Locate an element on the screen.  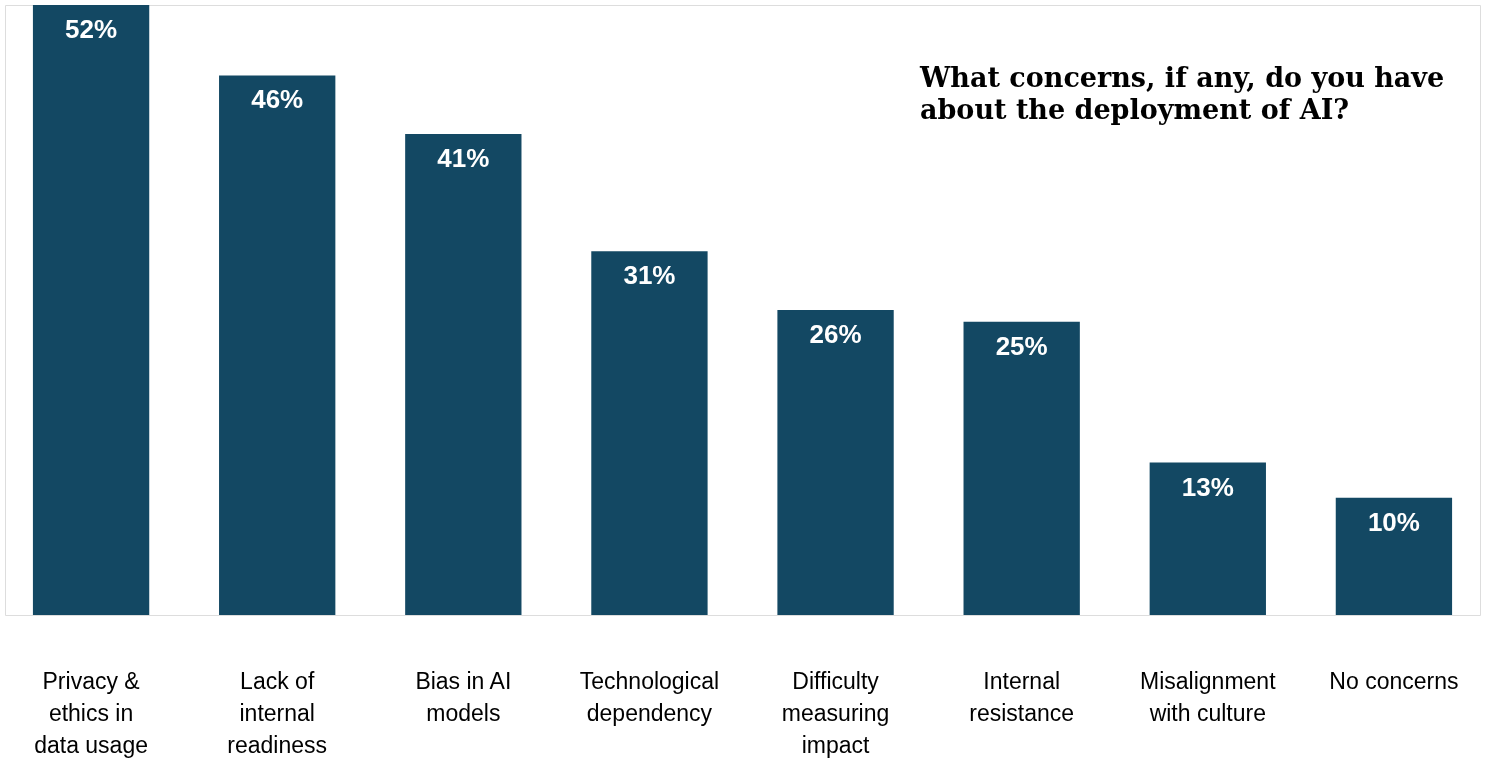
data-label: 10% is located at coordinates (1393, 521).